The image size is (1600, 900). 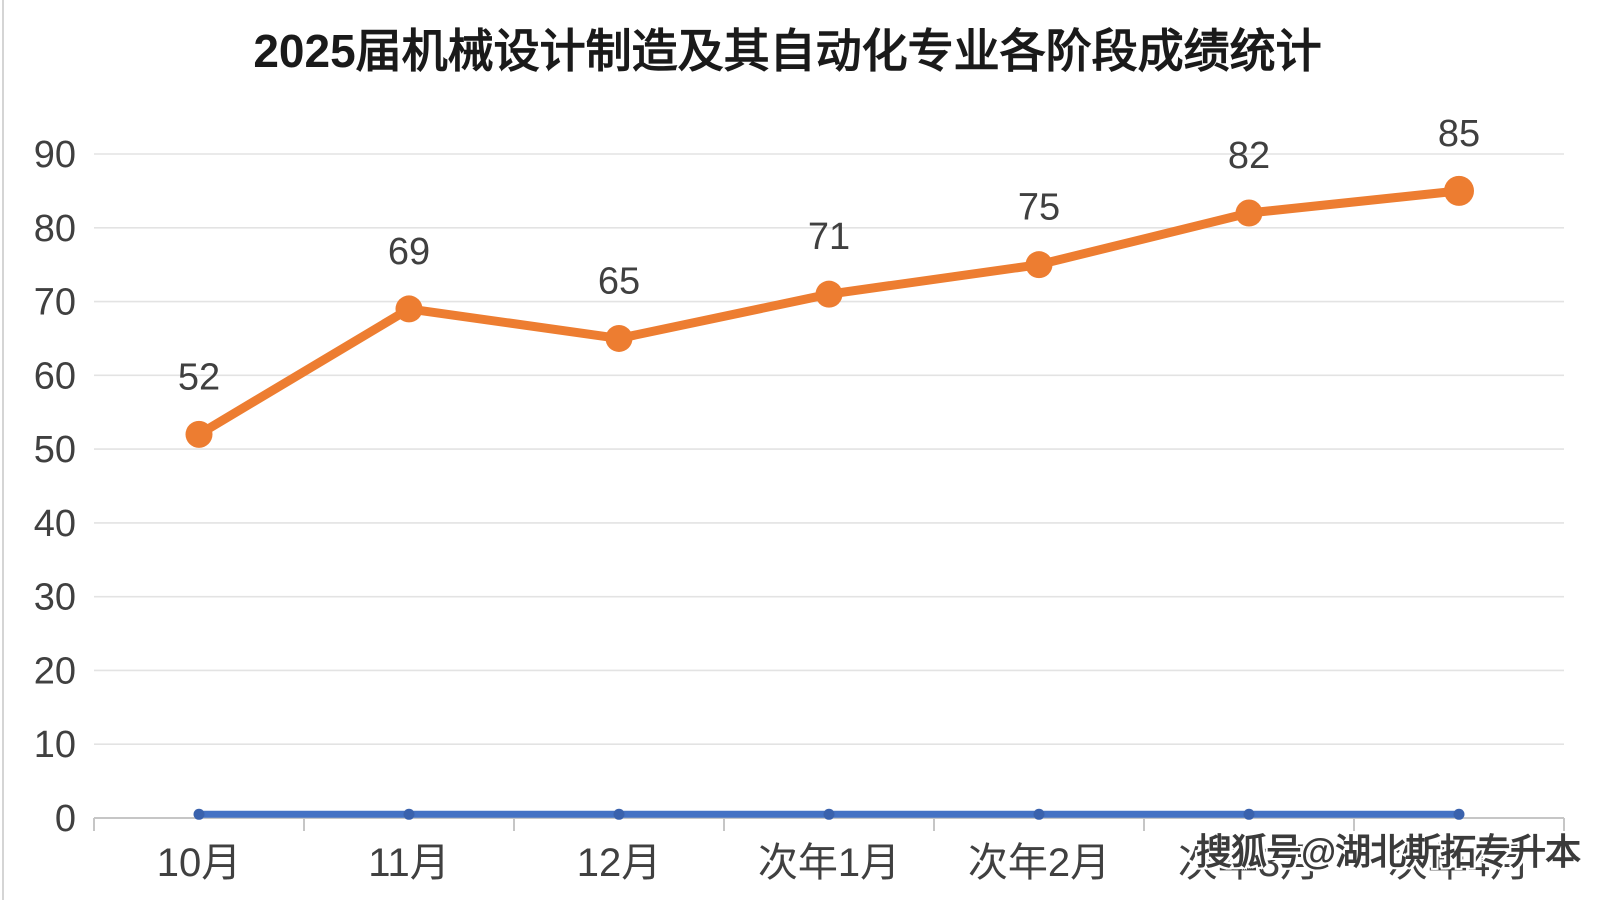 What do you see at coordinates (55, 450) in the screenshot?
I see `y-axis-tick-label: 50` at bounding box center [55, 450].